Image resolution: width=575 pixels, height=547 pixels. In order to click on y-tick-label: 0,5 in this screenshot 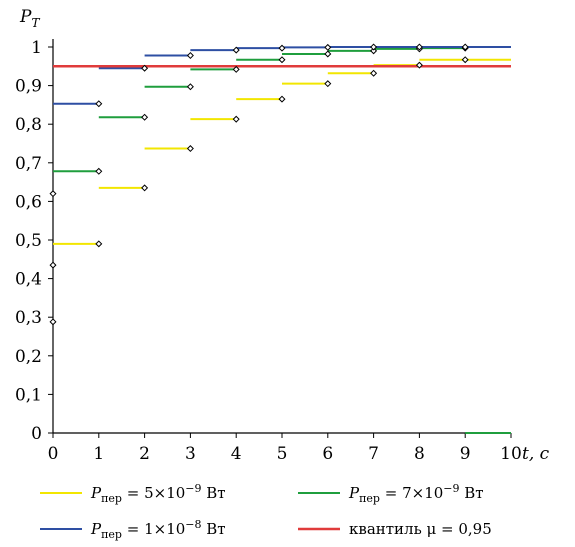, I will do `click(28, 241)`.